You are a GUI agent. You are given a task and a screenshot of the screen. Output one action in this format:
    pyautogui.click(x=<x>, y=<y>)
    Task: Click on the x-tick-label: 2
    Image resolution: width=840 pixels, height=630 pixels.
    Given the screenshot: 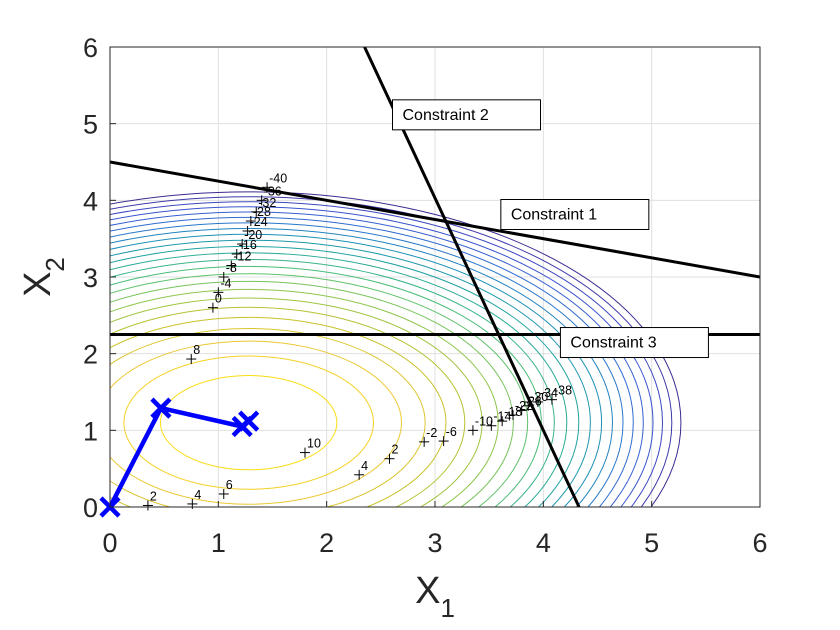 What is the action you would take?
    pyautogui.click(x=326, y=543)
    